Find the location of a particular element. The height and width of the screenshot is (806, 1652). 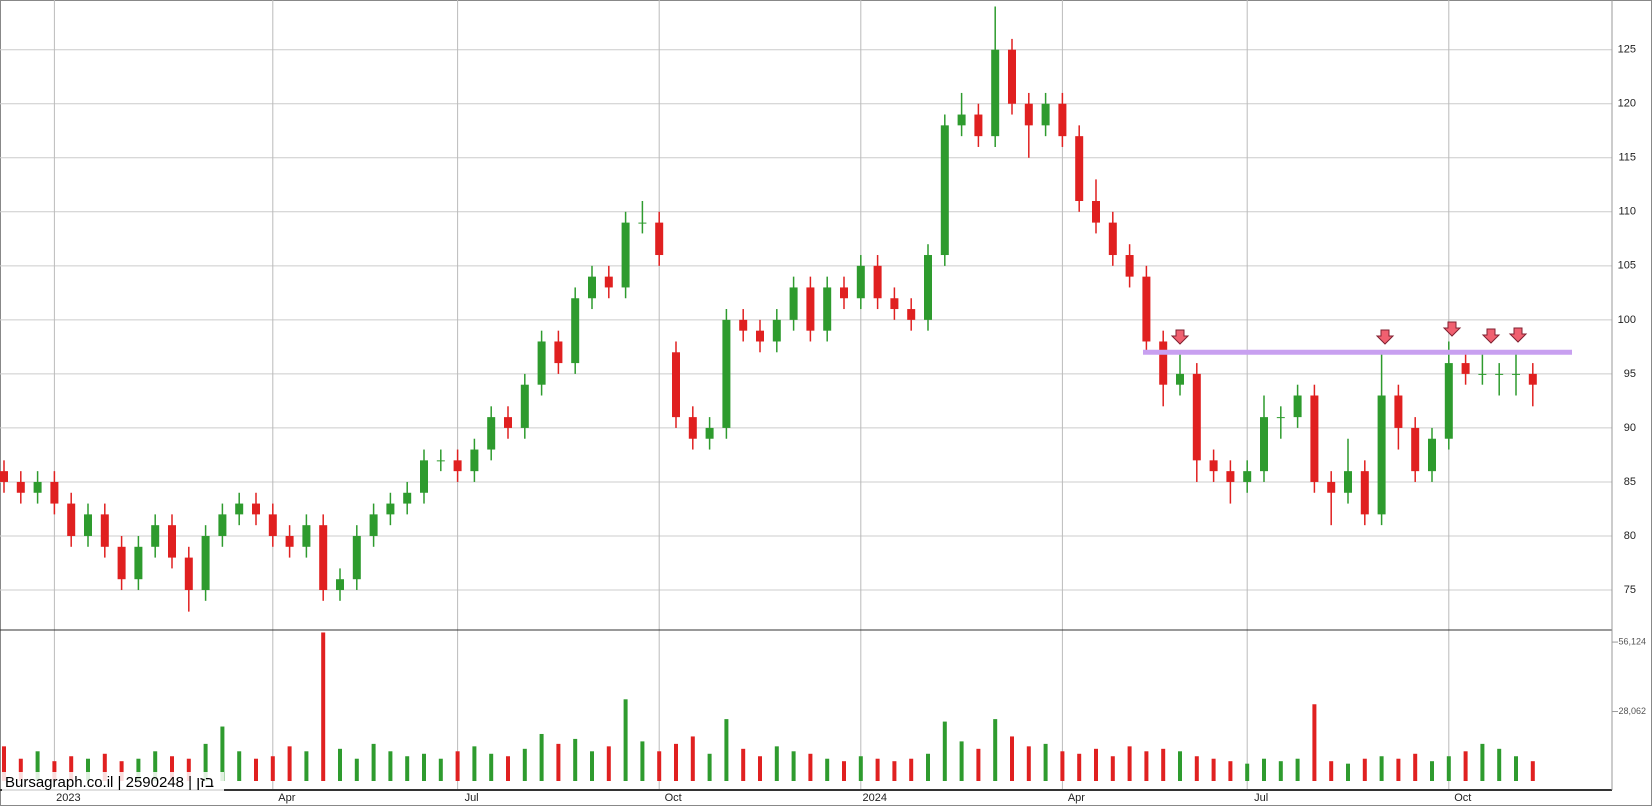

volume-tick-label: 28,062 is located at coordinates (1632, 711).